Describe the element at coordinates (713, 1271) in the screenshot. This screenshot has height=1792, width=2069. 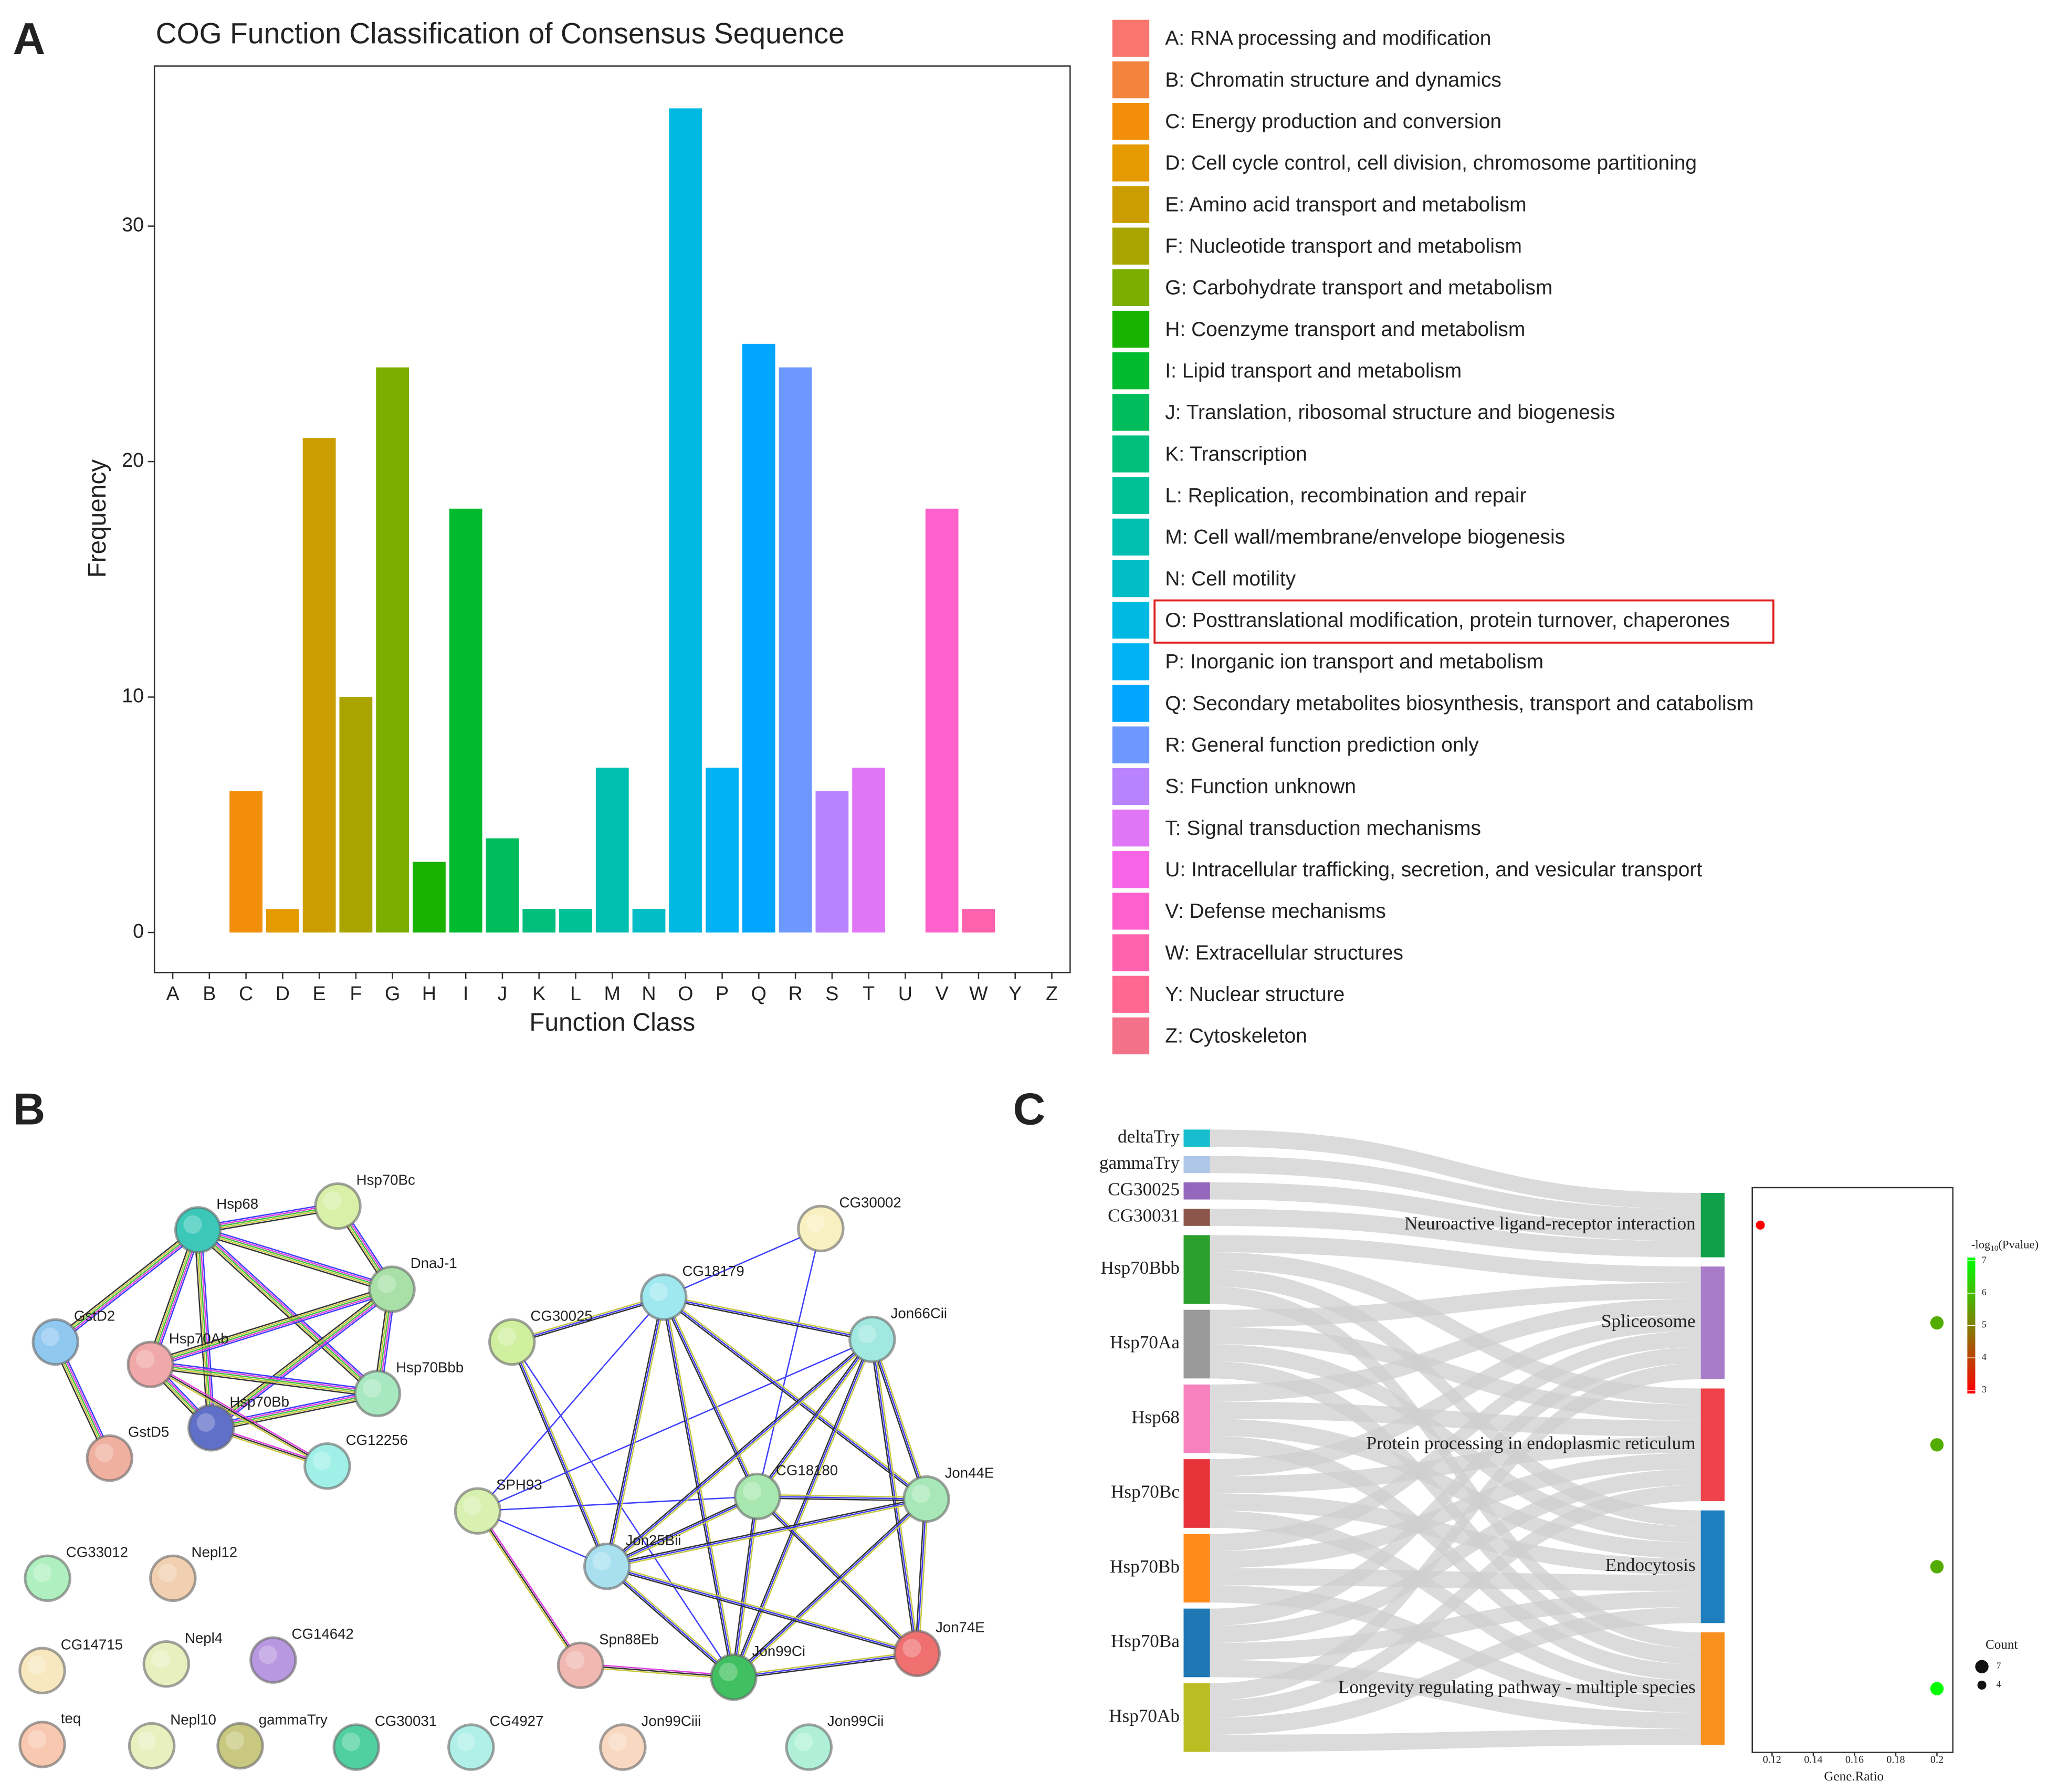
I see `node-label: CG18179` at that location.